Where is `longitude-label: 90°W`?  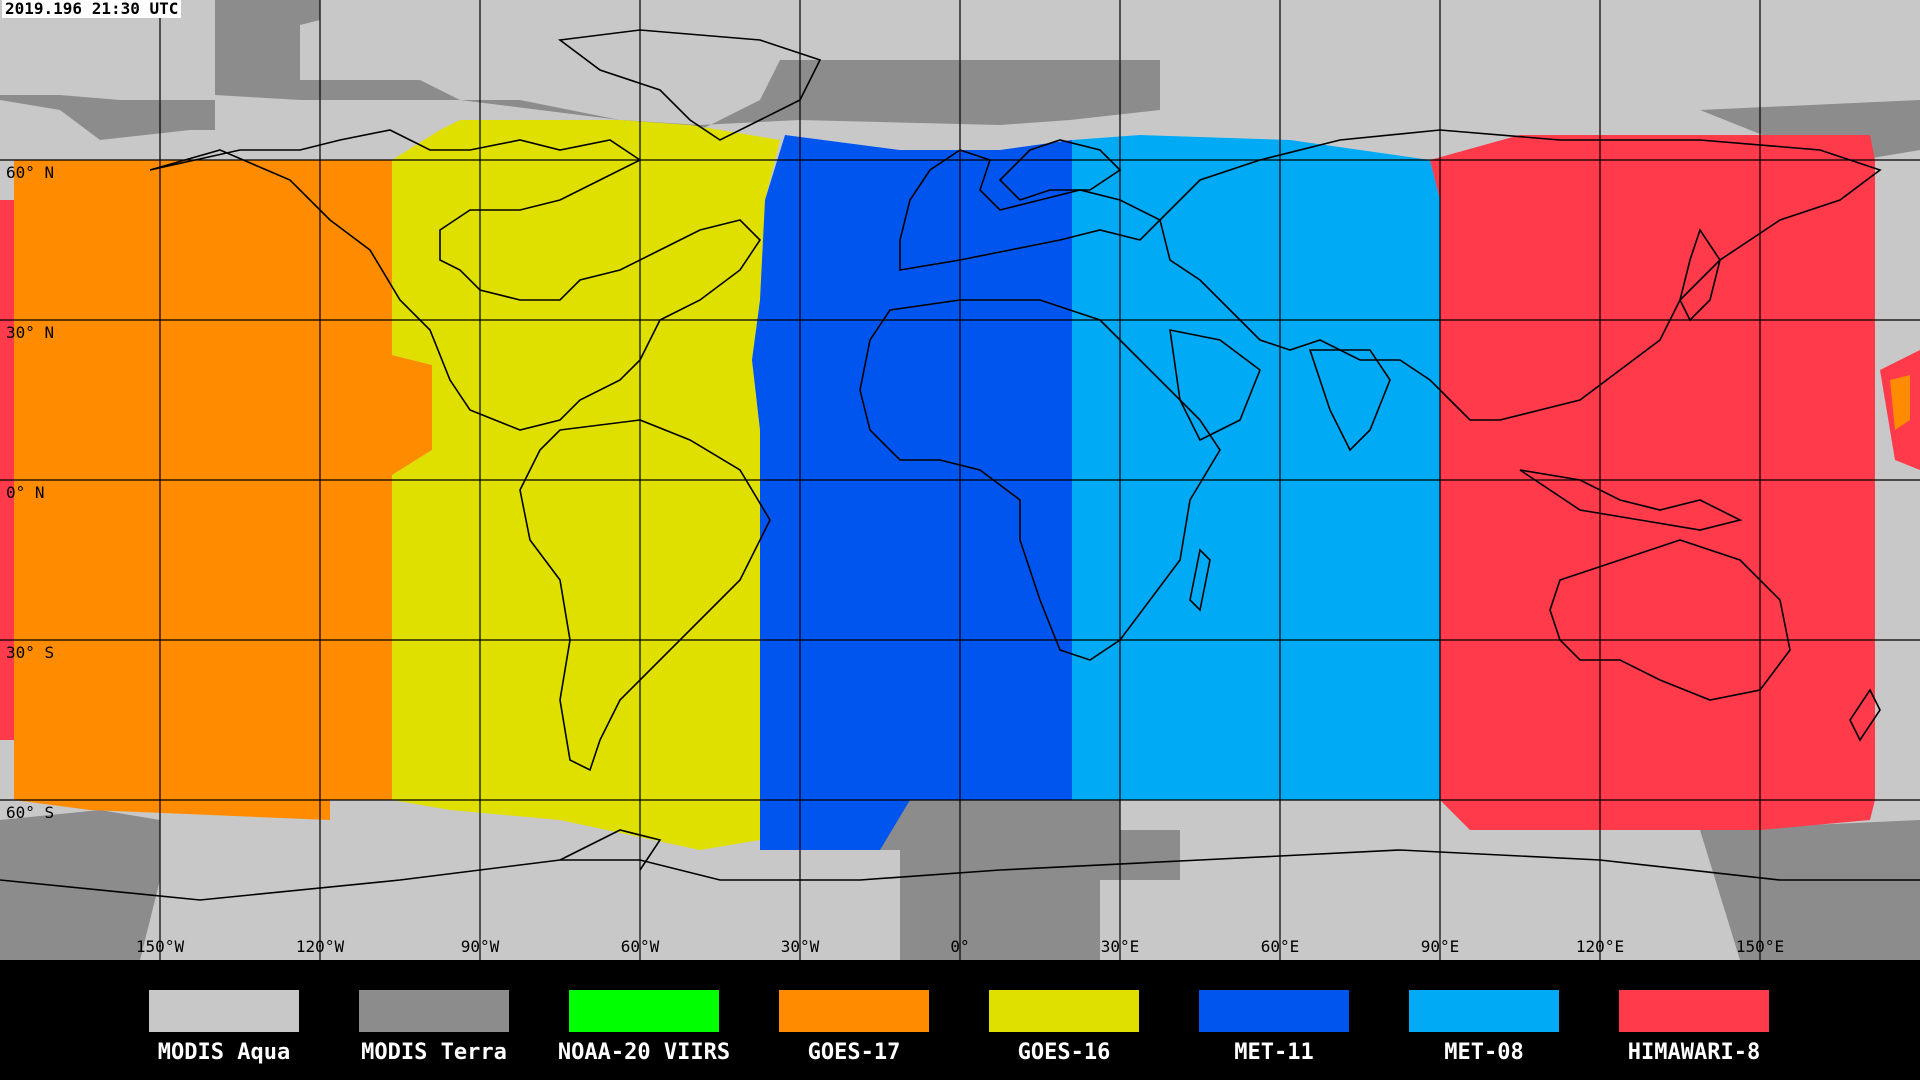 longitude-label: 90°W is located at coordinates (480, 946).